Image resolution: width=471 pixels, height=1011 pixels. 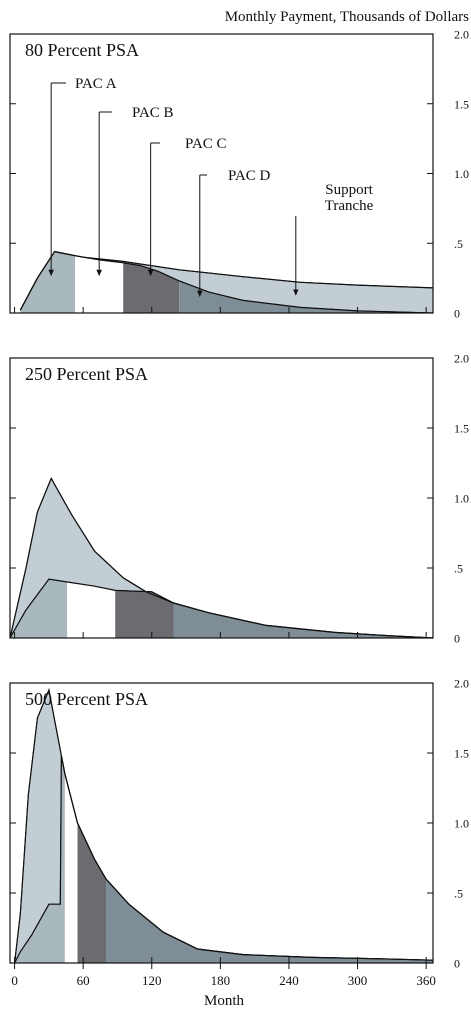 What do you see at coordinates (347, 17) in the screenshot?
I see `y-axis-title: Monthly Payment, Thousands of Dollars` at bounding box center [347, 17].